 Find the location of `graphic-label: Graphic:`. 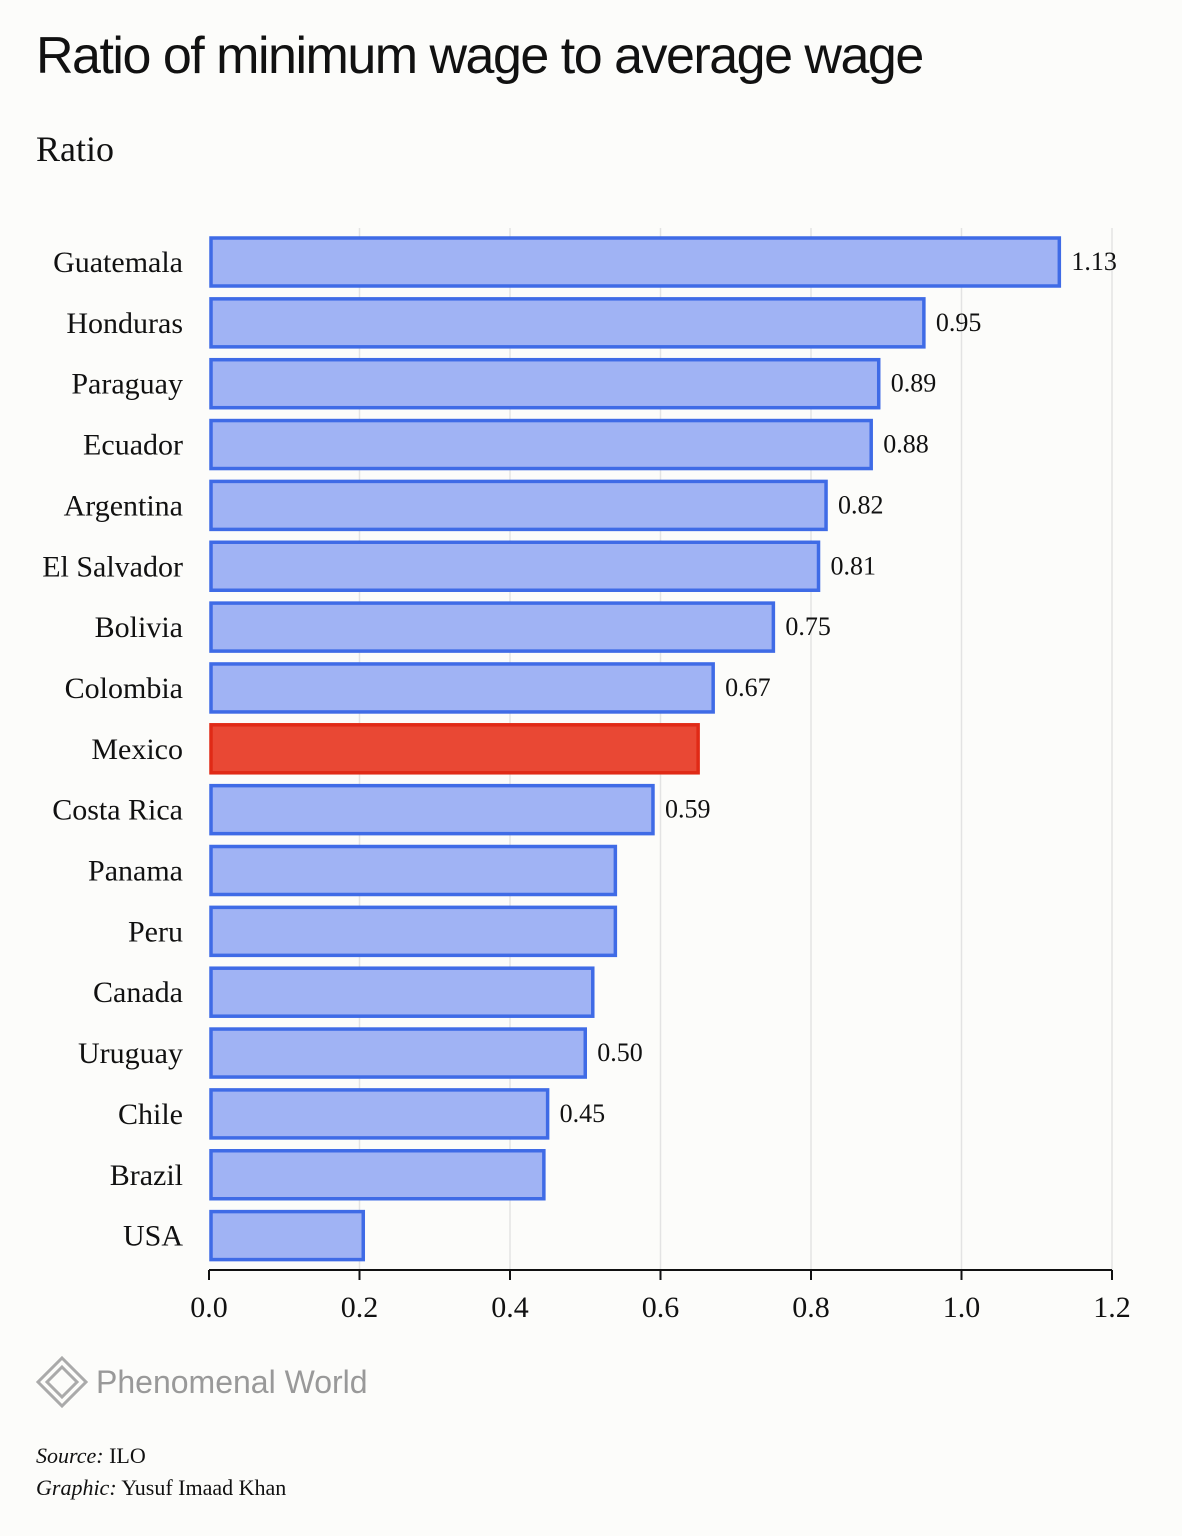

graphic-label: Graphic: is located at coordinates (76, 1487).